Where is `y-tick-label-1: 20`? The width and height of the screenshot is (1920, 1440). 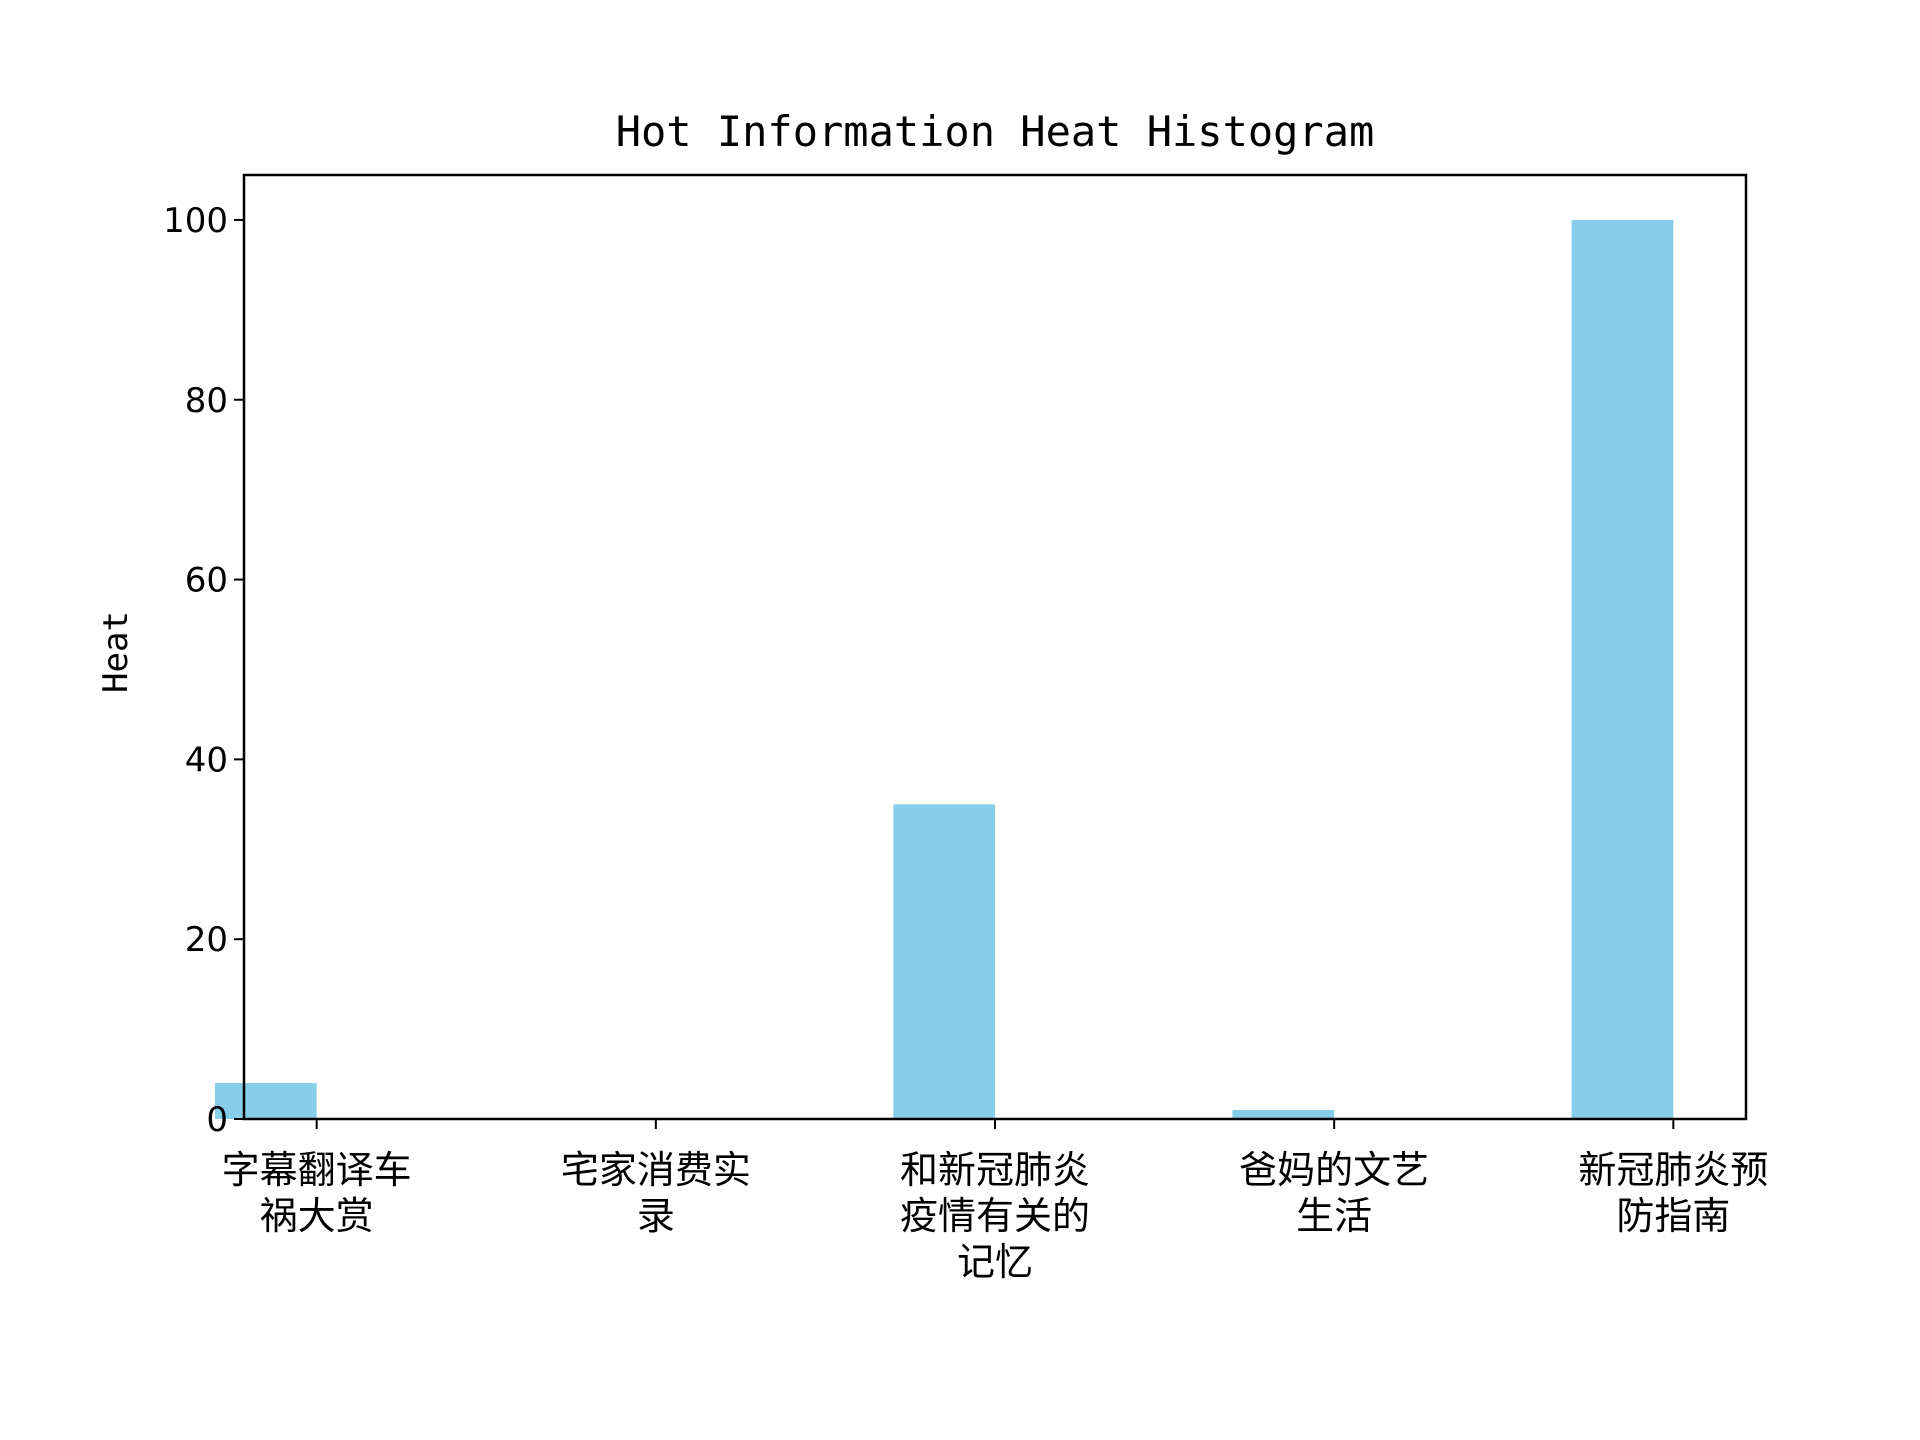 y-tick-label-1: 20 is located at coordinates (206, 940).